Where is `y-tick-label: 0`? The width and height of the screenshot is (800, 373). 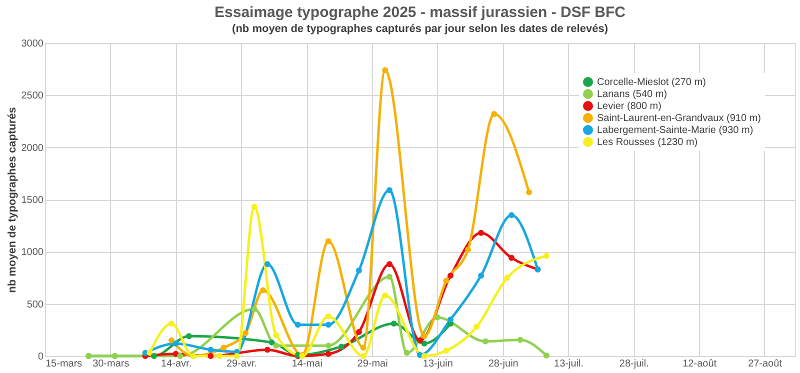 y-tick-label: 0 is located at coordinates (41, 357).